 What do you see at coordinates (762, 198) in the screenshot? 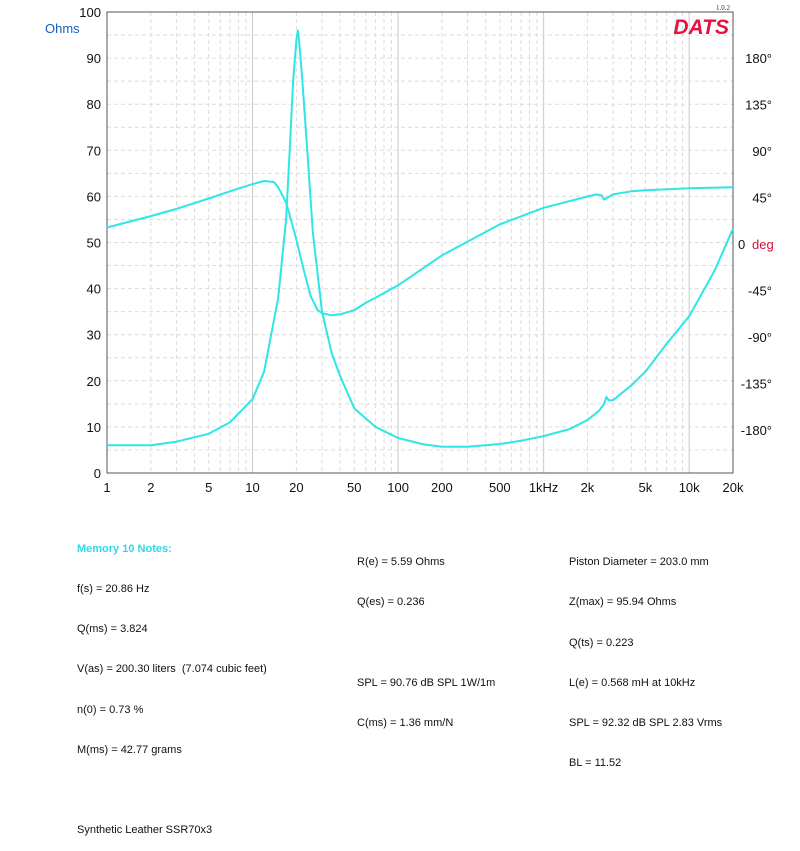
I see `phase-tick-label: 45°` at bounding box center [762, 198].